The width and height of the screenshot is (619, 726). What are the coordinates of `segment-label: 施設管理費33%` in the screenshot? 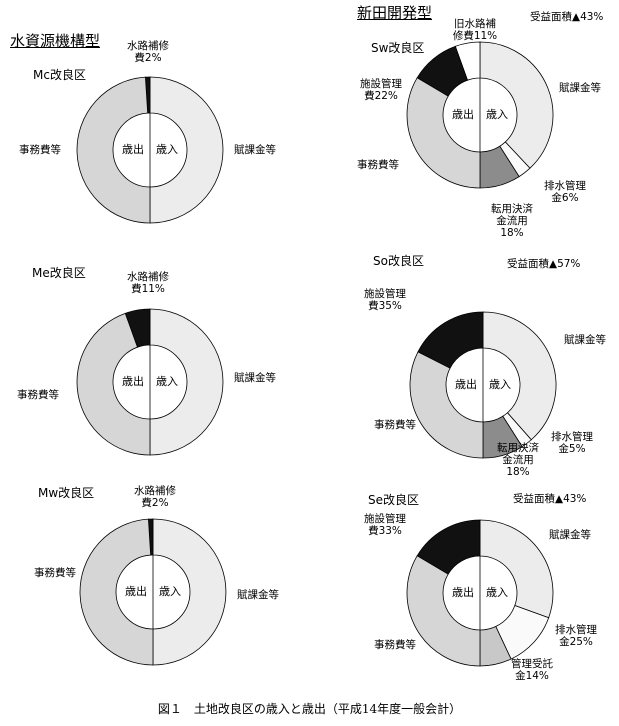 It's located at (384, 525).